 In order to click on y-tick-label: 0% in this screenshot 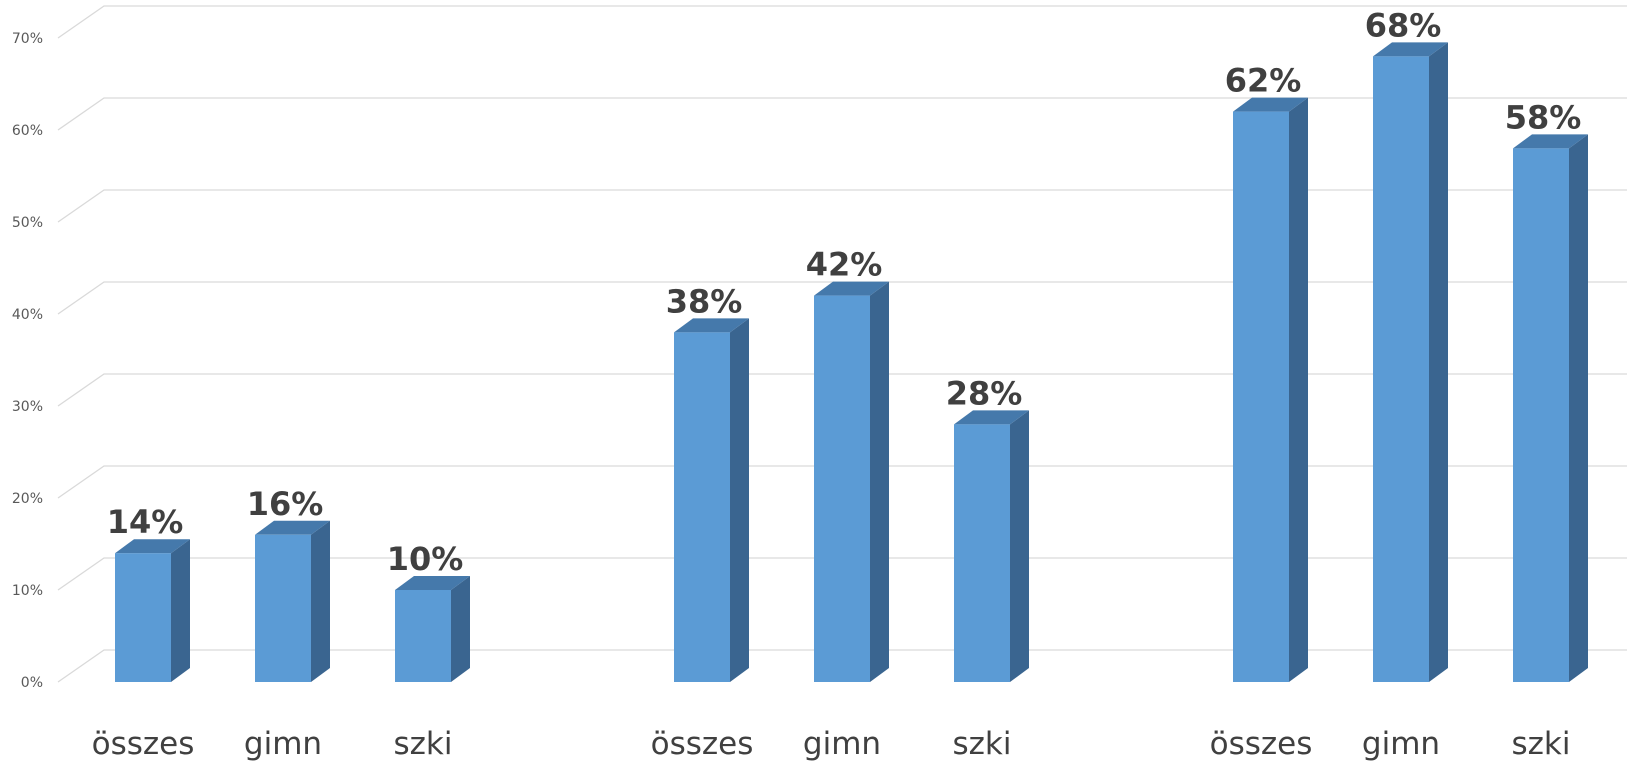, I will do `click(32, 683)`.